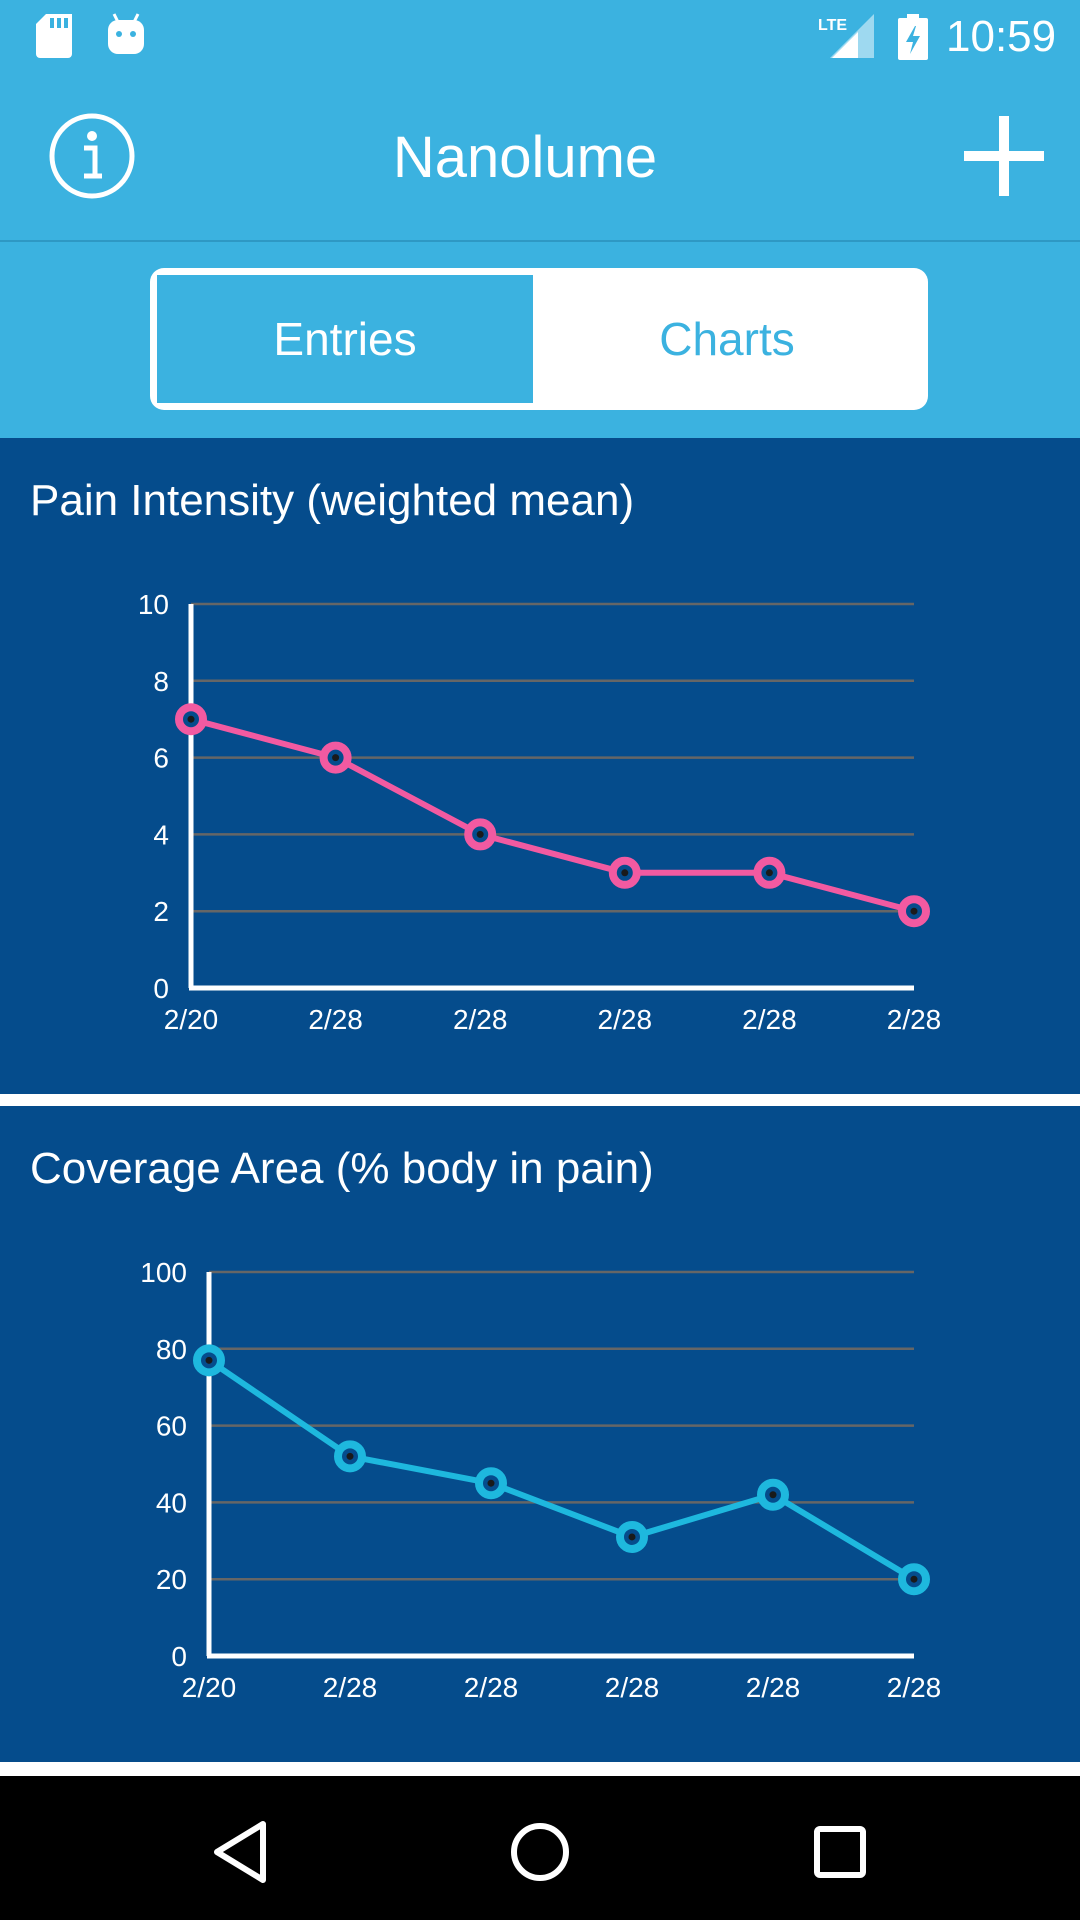 The height and width of the screenshot is (1920, 1080). What do you see at coordinates (332, 500) in the screenshot?
I see `chart-title: Pain Intensity (weighted mean)` at bounding box center [332, 500].